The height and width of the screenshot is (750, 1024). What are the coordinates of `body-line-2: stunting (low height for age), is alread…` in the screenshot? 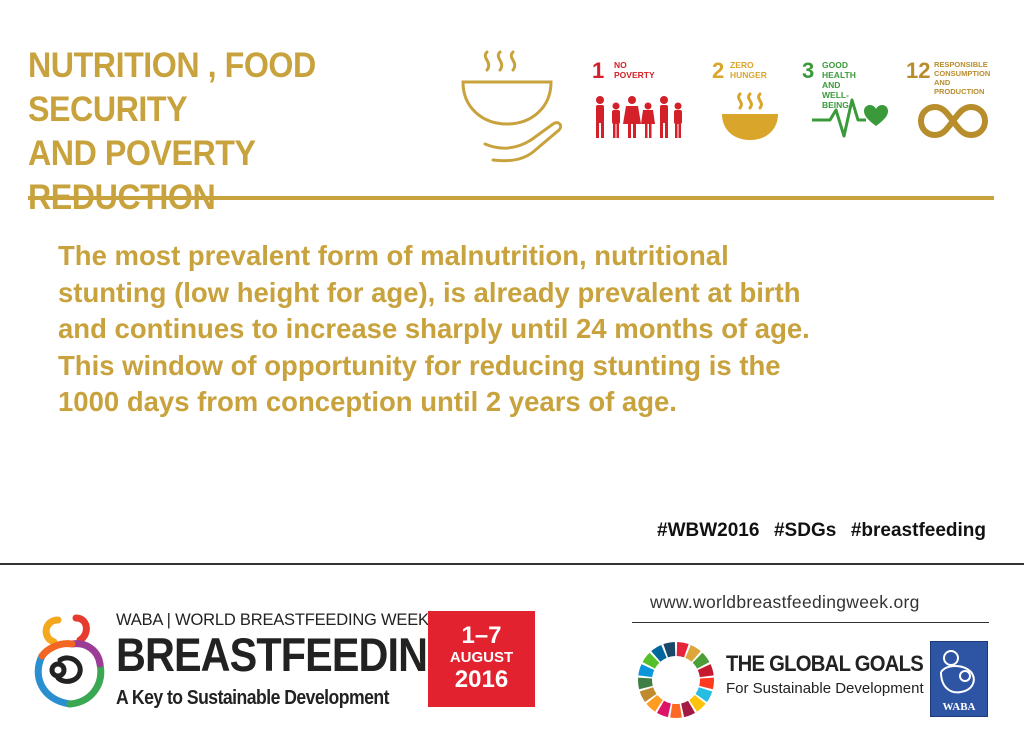 It's located at (429, 292).